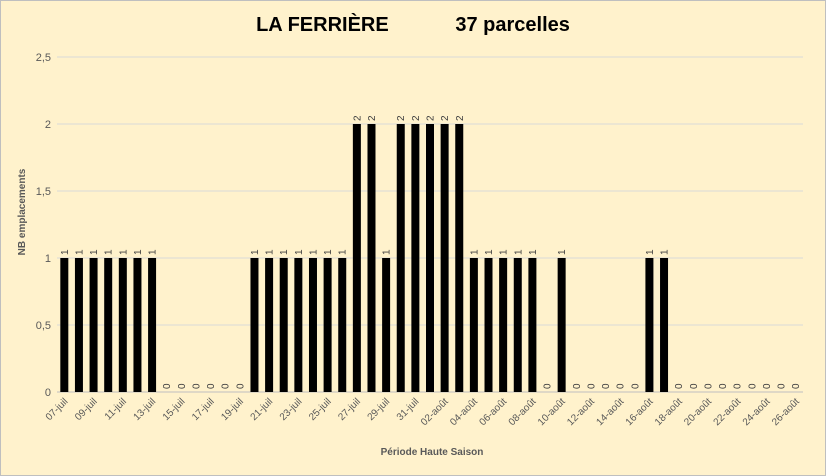 This screenshot has width=826, height=476. I want to click on y-tick-label: 1,5, so click(43, 192).